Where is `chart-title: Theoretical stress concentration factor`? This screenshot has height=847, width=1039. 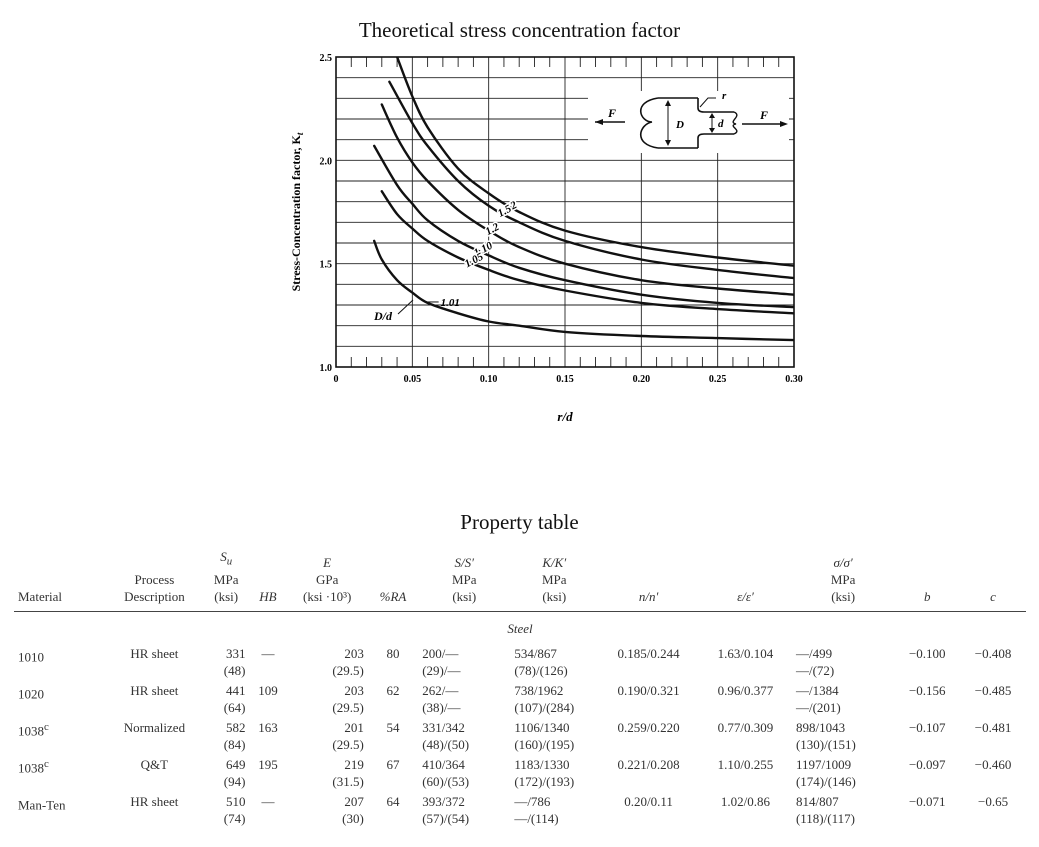 chart-title: Theoretical stress concentration factor is located at coordinates (519, 30).